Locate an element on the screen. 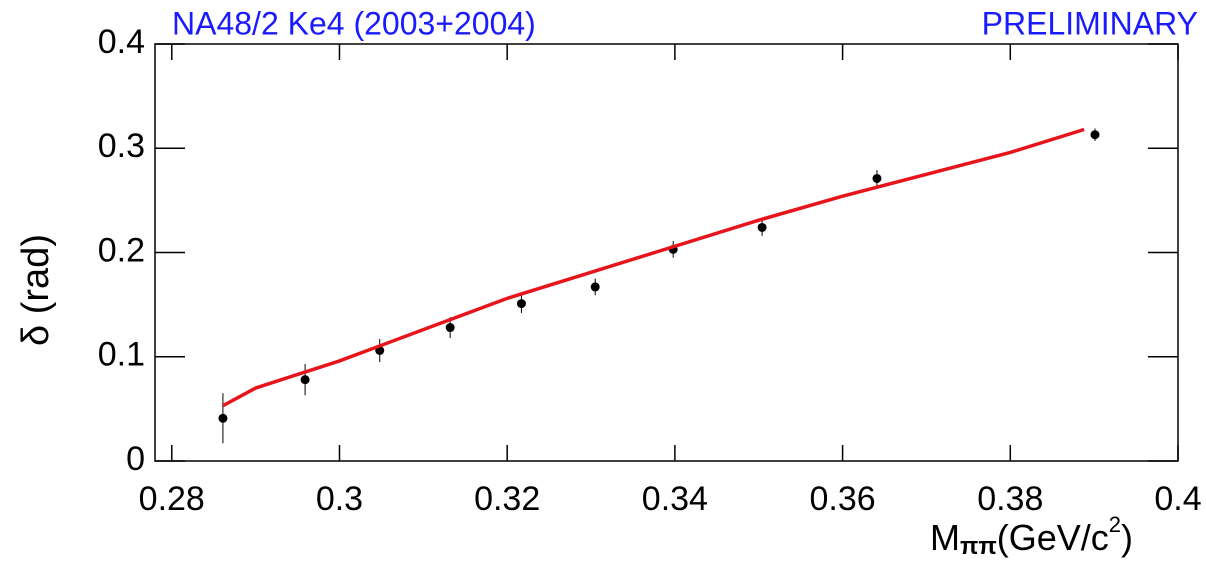 This screenshot has height=561, width=1206. x-tick-label: 0.32 is located at coordinates (507, 499).